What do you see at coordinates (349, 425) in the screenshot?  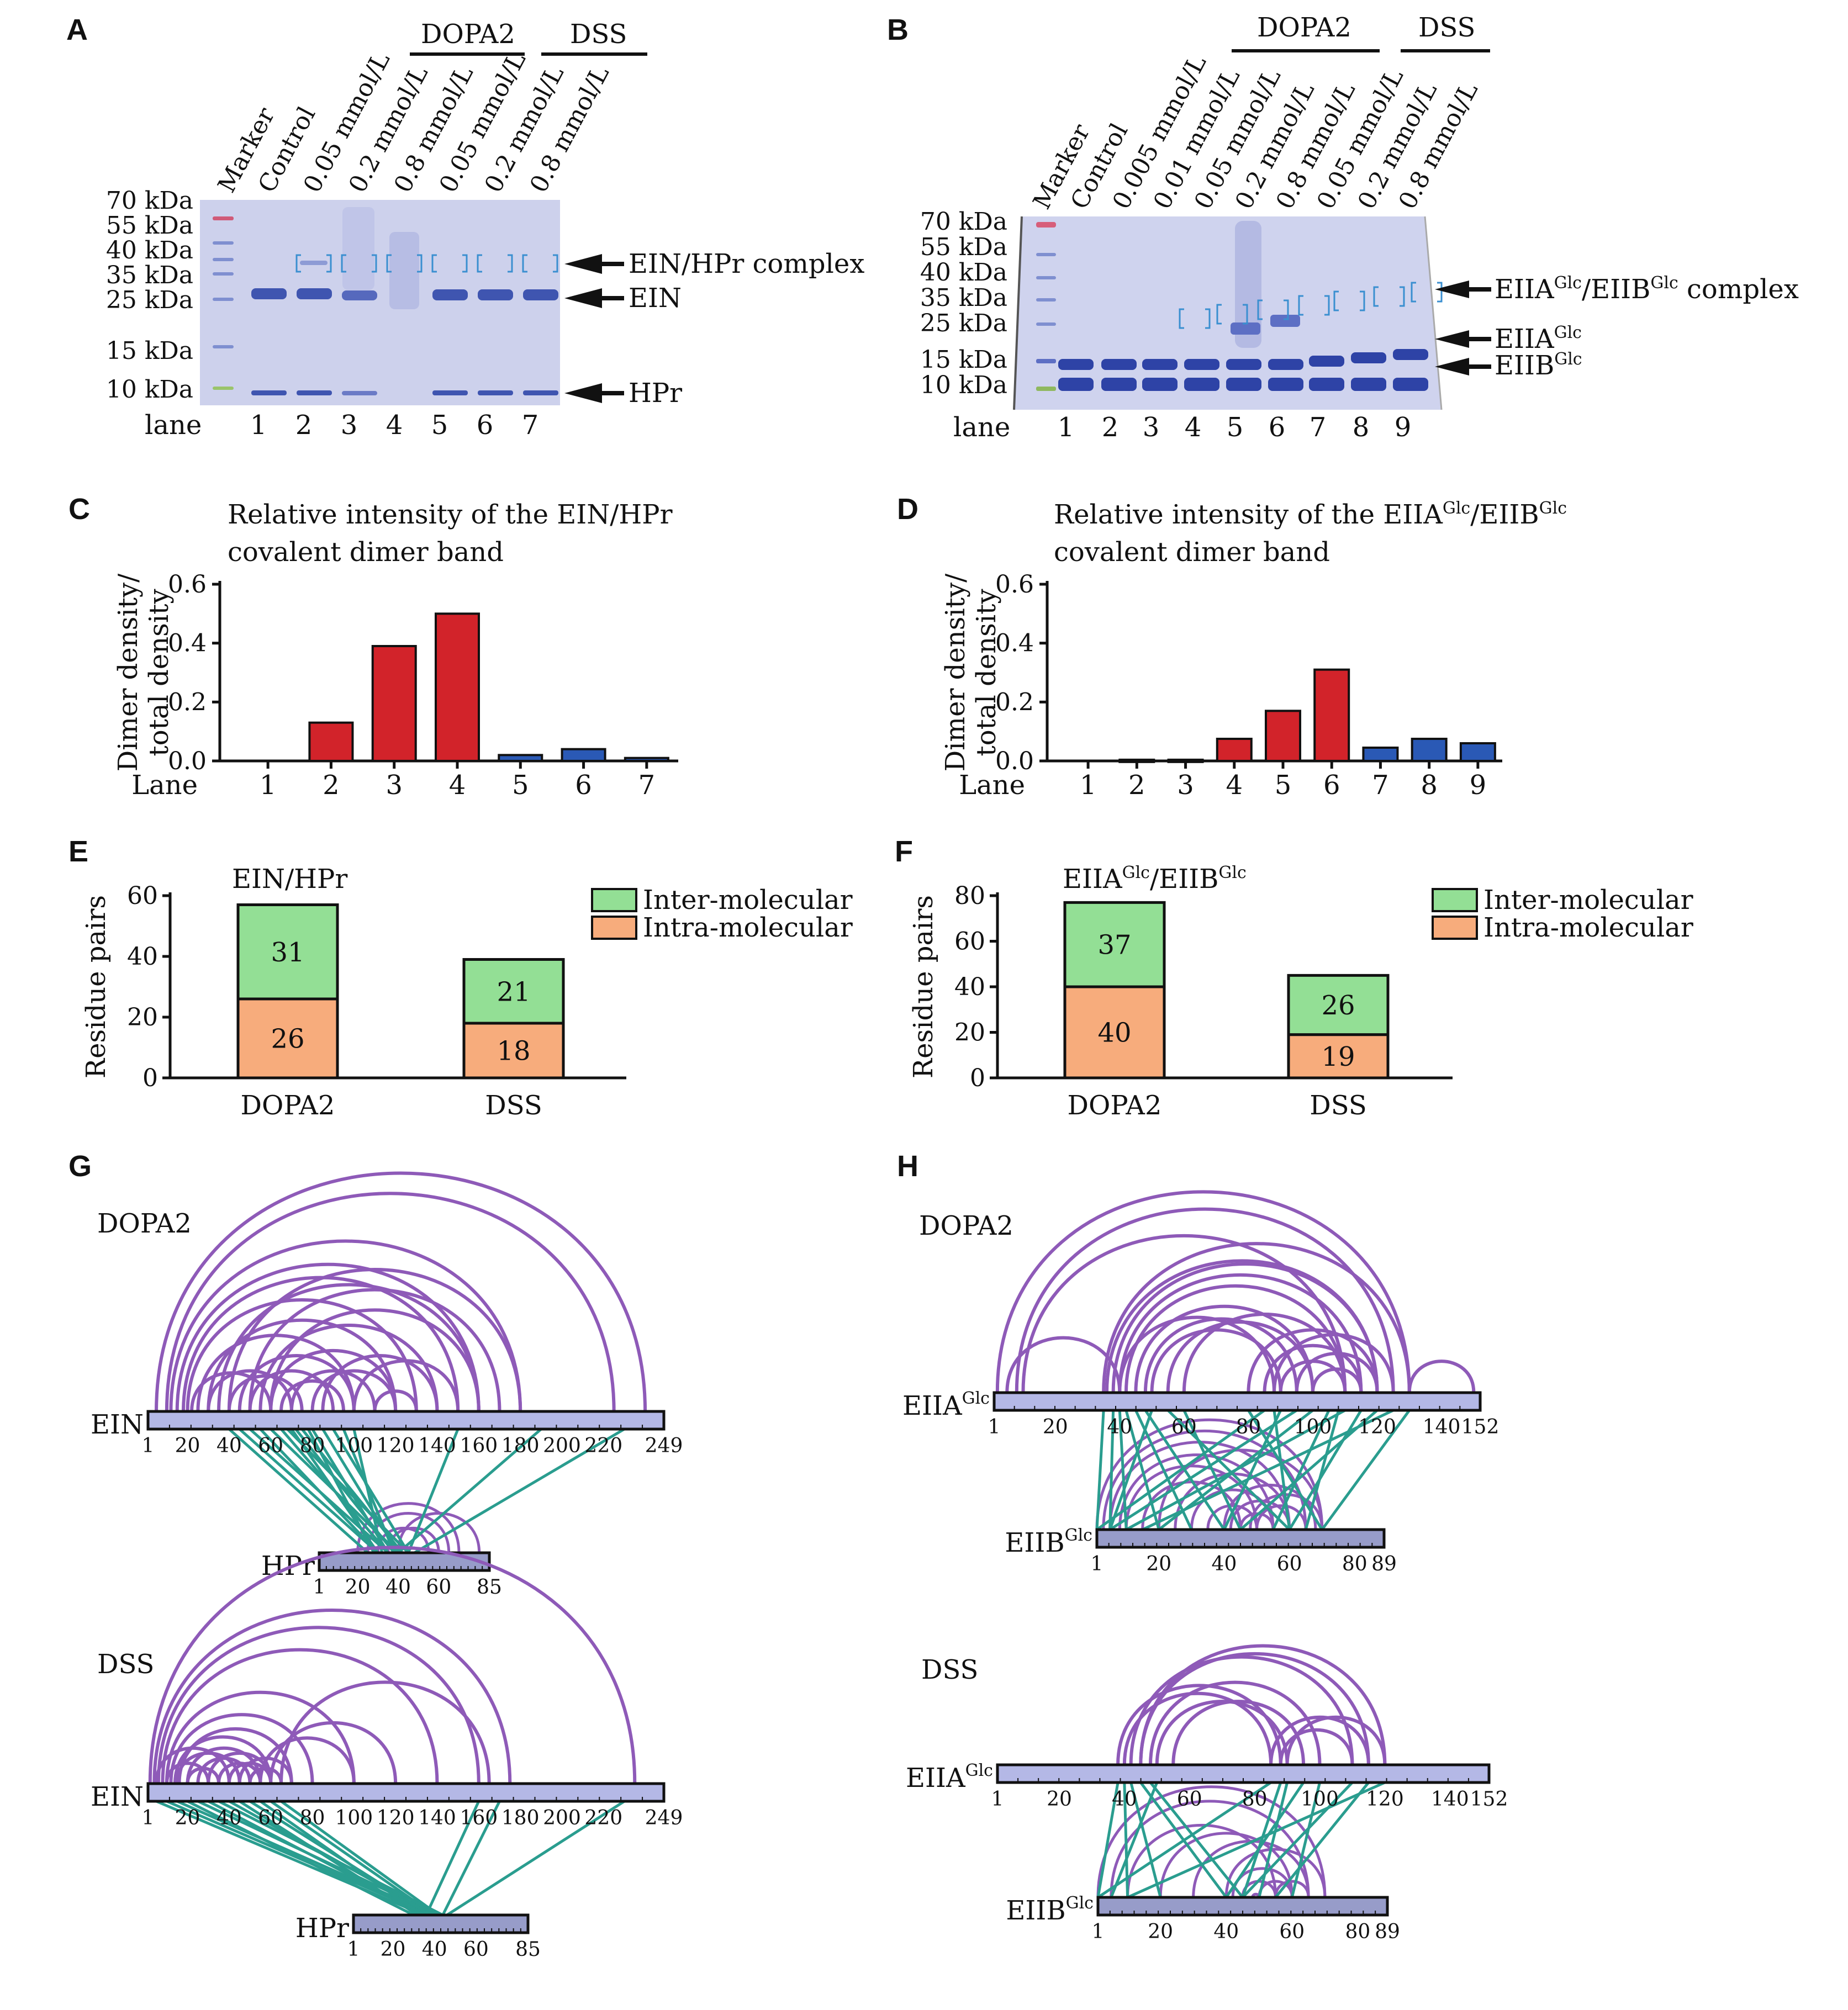 I see `lane-number: 3` at bounding box center [349, 425].